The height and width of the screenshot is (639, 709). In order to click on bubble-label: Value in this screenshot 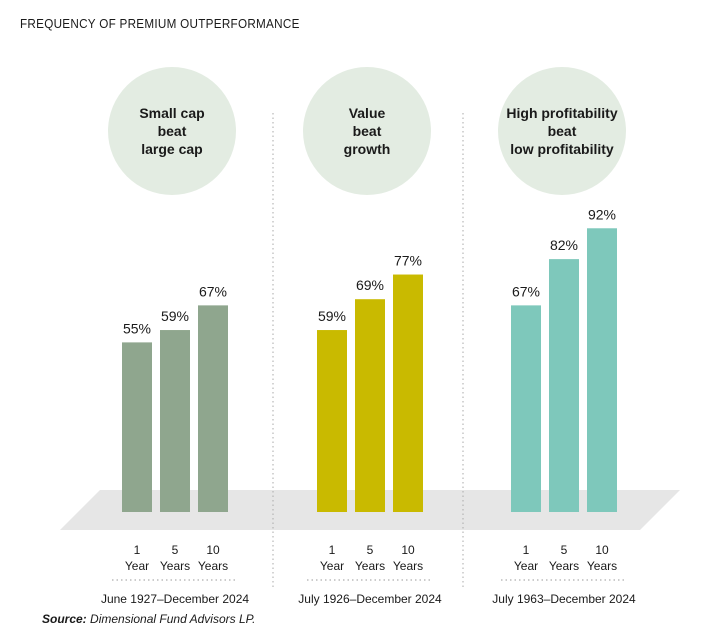, I will do `click(367, 113)`.